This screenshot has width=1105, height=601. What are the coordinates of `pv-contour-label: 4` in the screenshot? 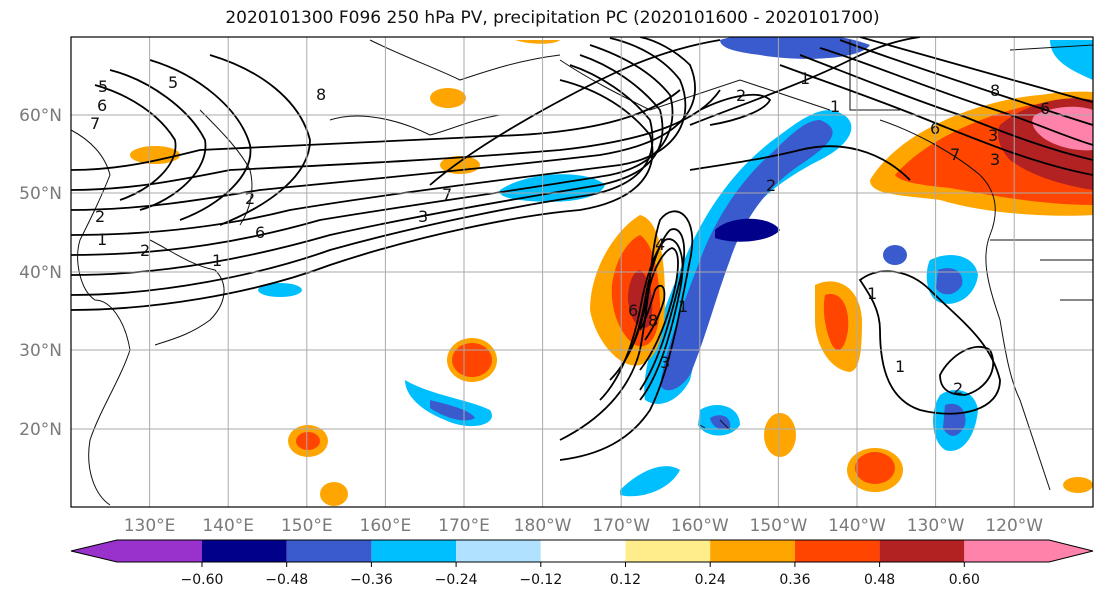 It's located at (660, 244).